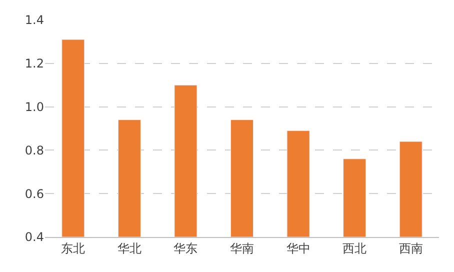 The height and width of the screenshot is (272, 454). I want to click on x-tick-label: 华南, so click(242, 248).